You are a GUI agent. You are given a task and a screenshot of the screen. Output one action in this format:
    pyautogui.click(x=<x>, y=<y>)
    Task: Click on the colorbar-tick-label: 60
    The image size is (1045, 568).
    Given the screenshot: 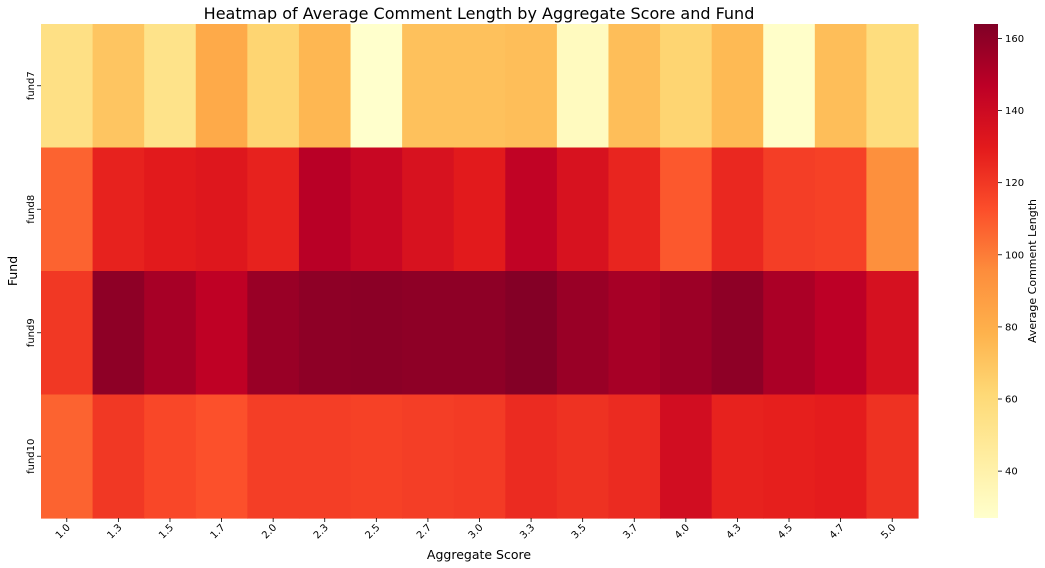 What is the action you would take?
    pyautogui.click(x=1011, y=400)
    